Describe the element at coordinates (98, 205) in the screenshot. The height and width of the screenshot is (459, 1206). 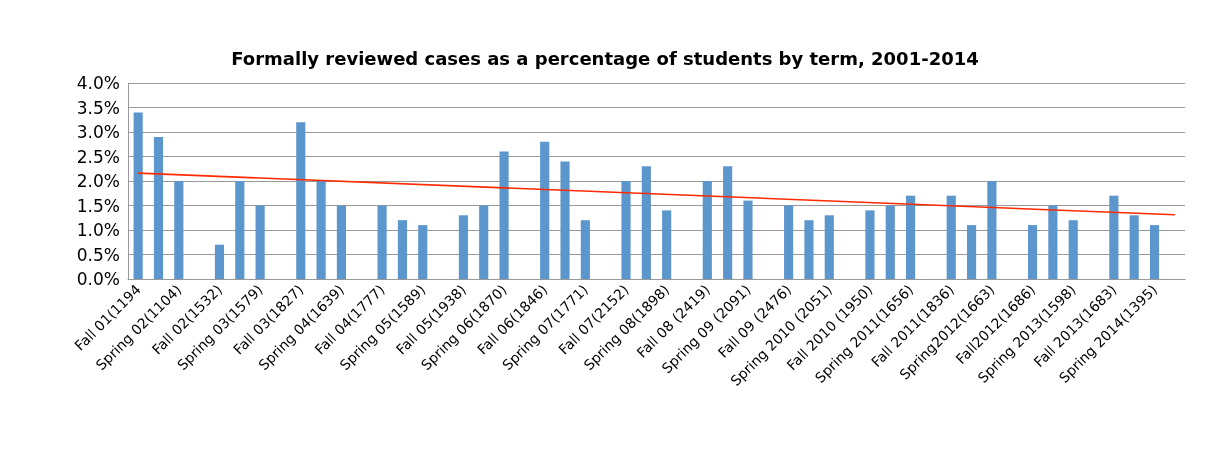
I see `y-tick-label: 1.5%` at that location.